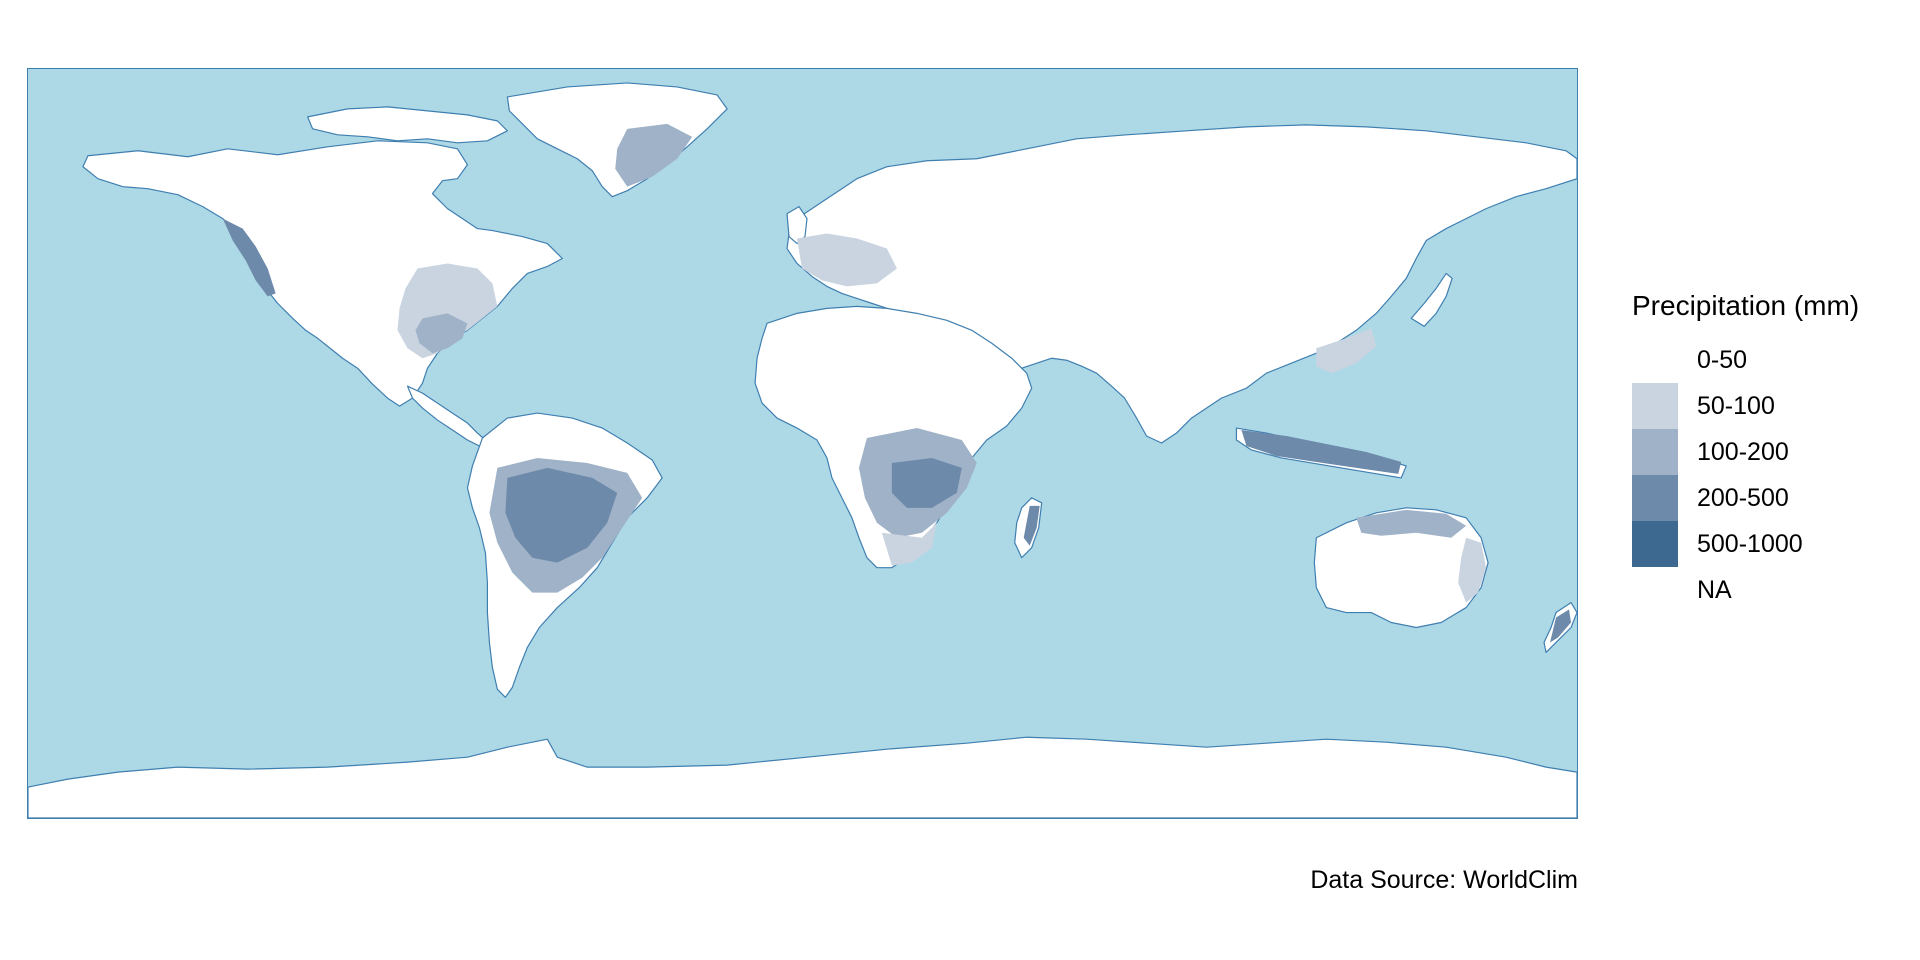  I want to click on data-source-caption: Data Source: WorldClim, so click(1444, 880).